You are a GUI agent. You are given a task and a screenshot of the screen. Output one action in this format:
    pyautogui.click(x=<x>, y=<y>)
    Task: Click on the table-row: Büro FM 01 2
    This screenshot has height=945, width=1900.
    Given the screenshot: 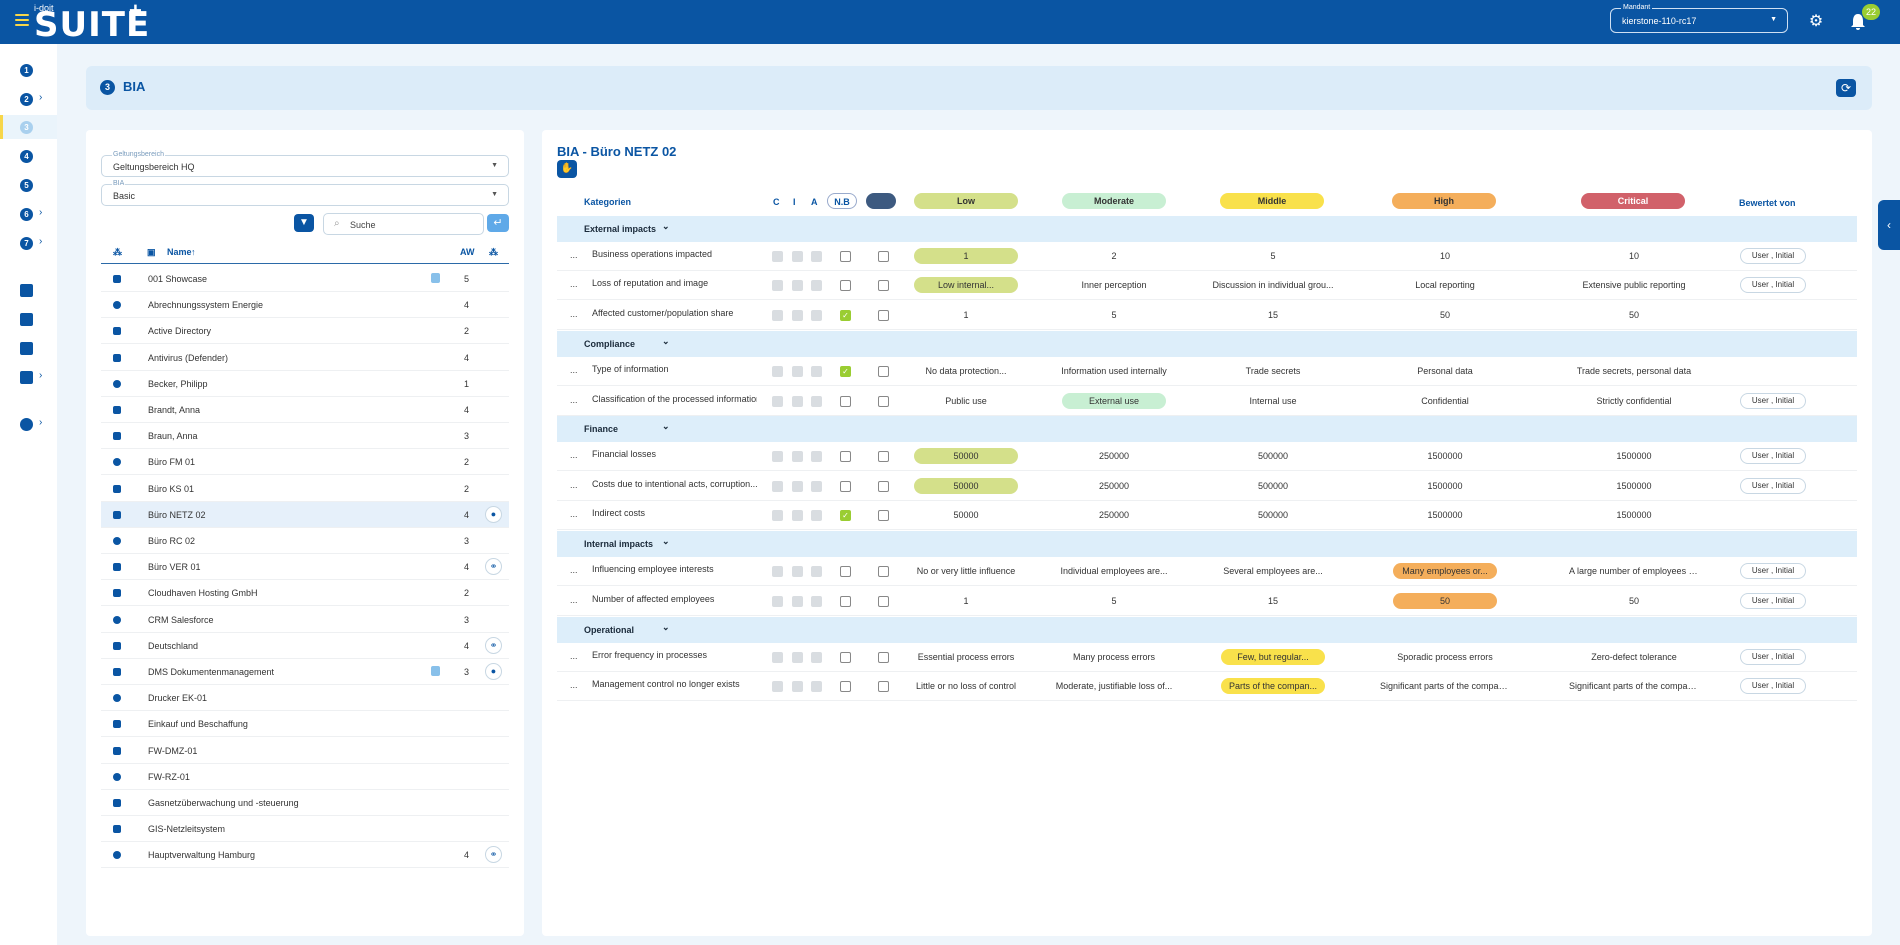 What is the action you would take?
    pyautogui.click(x=305, y=462)
    